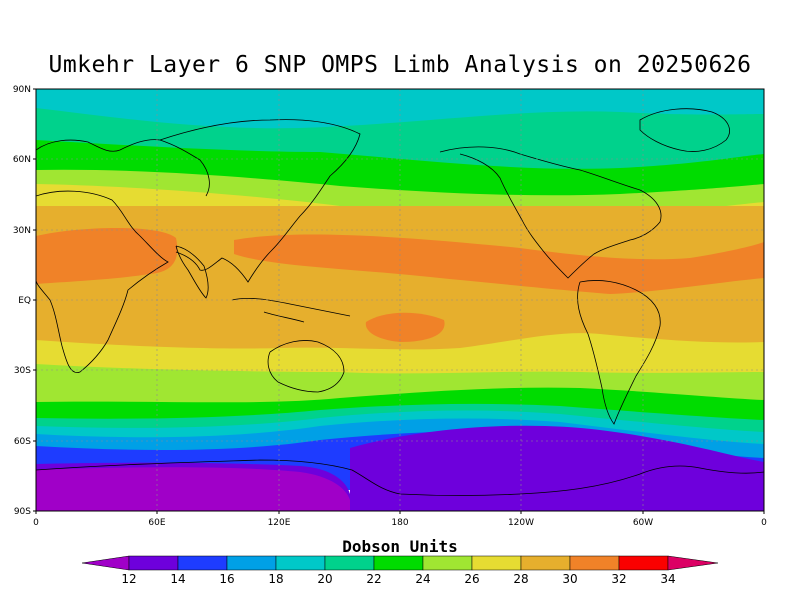 This screenshot has width=800, height=600. Describe the element at coordinates (405, 327) in the screenshot. I see `max-pacific-south` at that location.